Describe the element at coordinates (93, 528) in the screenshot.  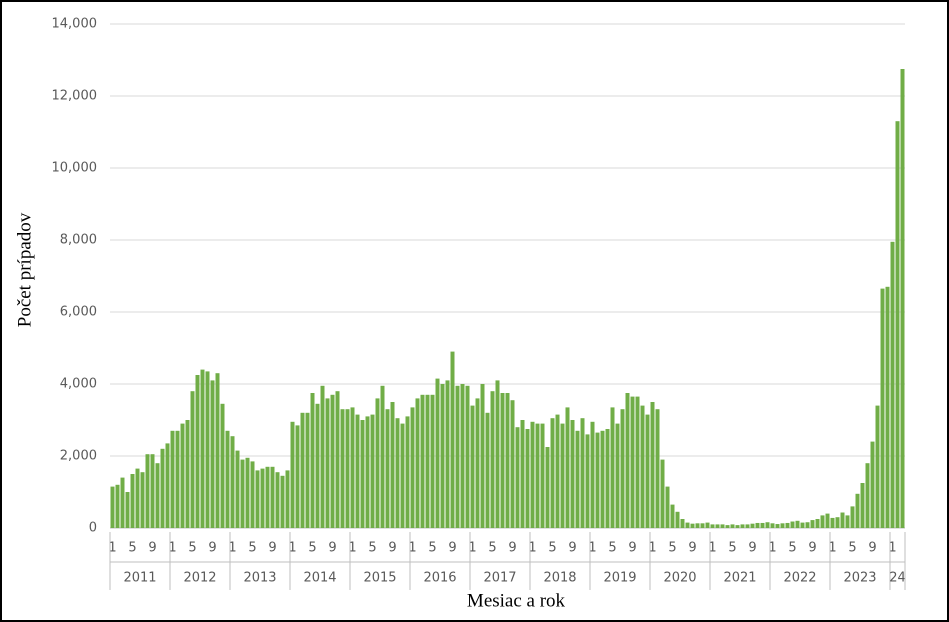
I see `y-tick-label: 0` at that location.